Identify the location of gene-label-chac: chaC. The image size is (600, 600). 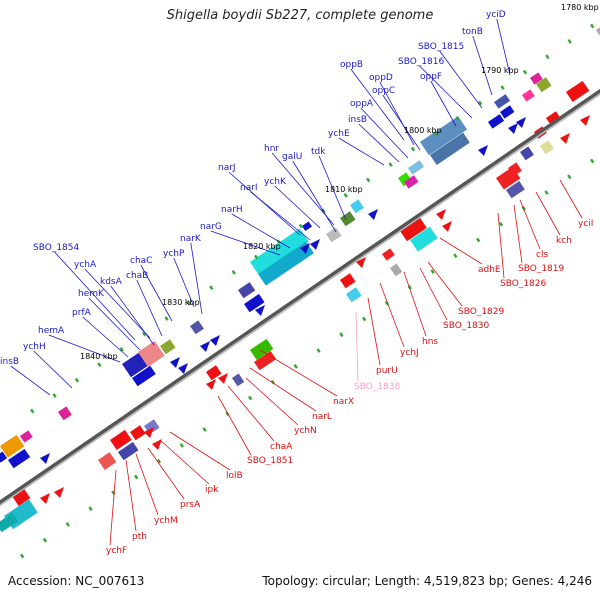
(141, 261).